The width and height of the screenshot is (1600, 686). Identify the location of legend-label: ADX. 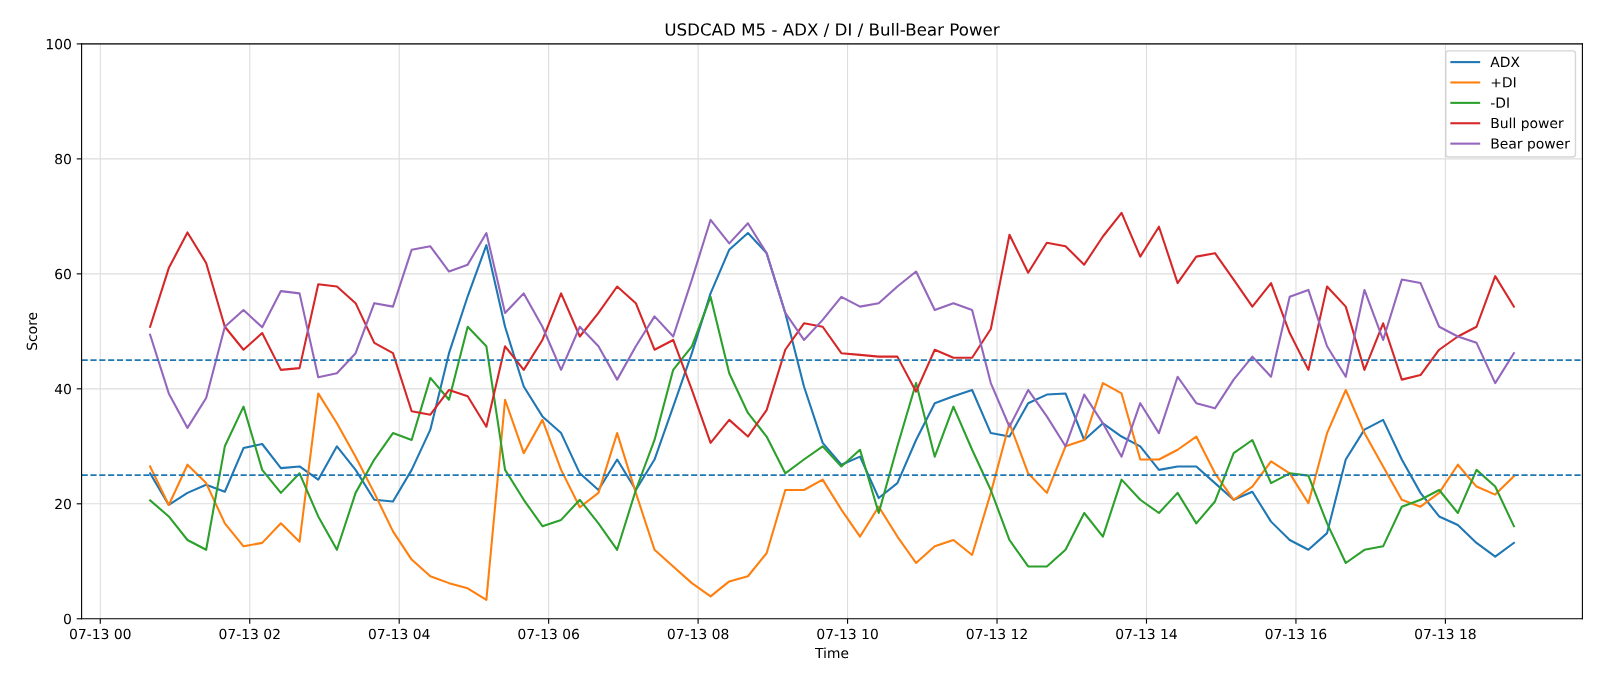
(1505, 61).